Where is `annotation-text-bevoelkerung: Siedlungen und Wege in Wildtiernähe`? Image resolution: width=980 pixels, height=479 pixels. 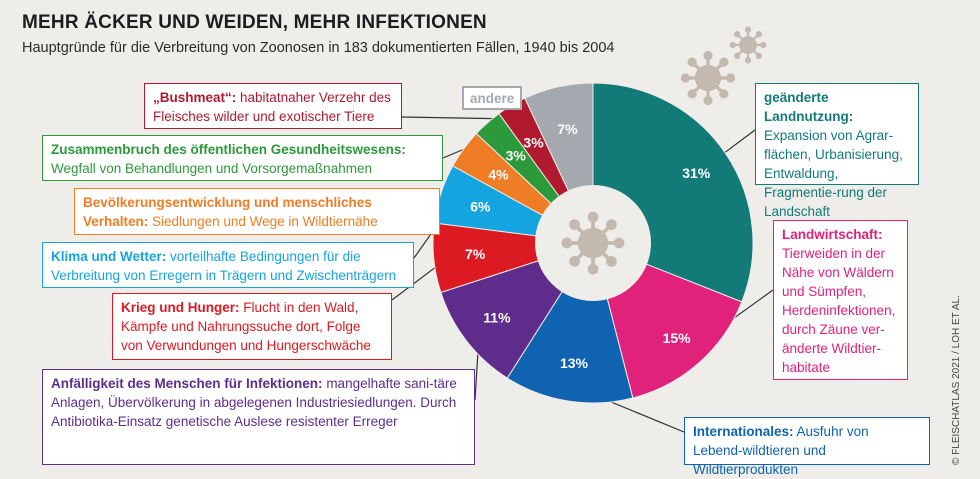 annotation-text-bevoelkerung: Siedlungen und Wege in Wildtiernähe is located at coordinates (265, 221).